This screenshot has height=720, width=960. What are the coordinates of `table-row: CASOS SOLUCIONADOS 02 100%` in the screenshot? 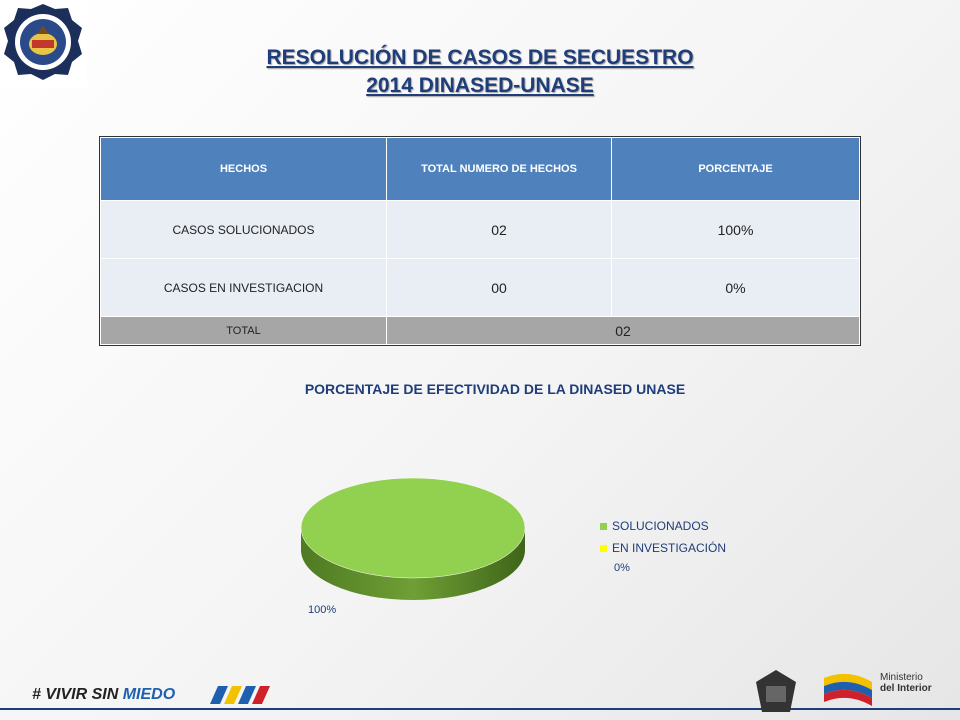 It's located at (480, 229).